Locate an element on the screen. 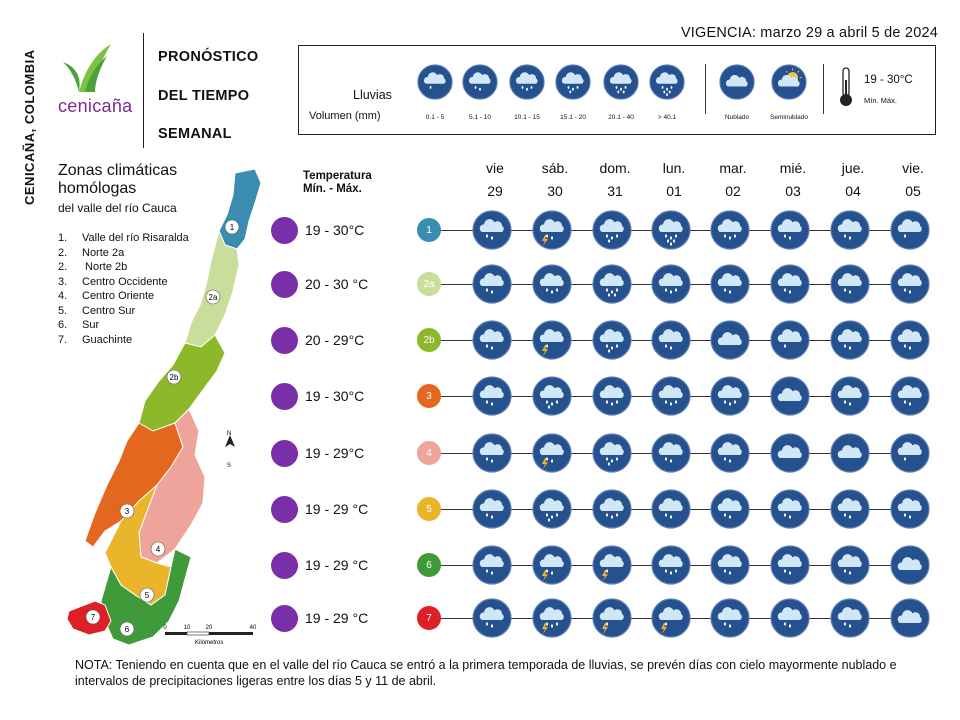 Image resolution: width=960 pixels, height=720 pixels. temp-range: 19 - 29 °C is located at coordinates (337, 565).